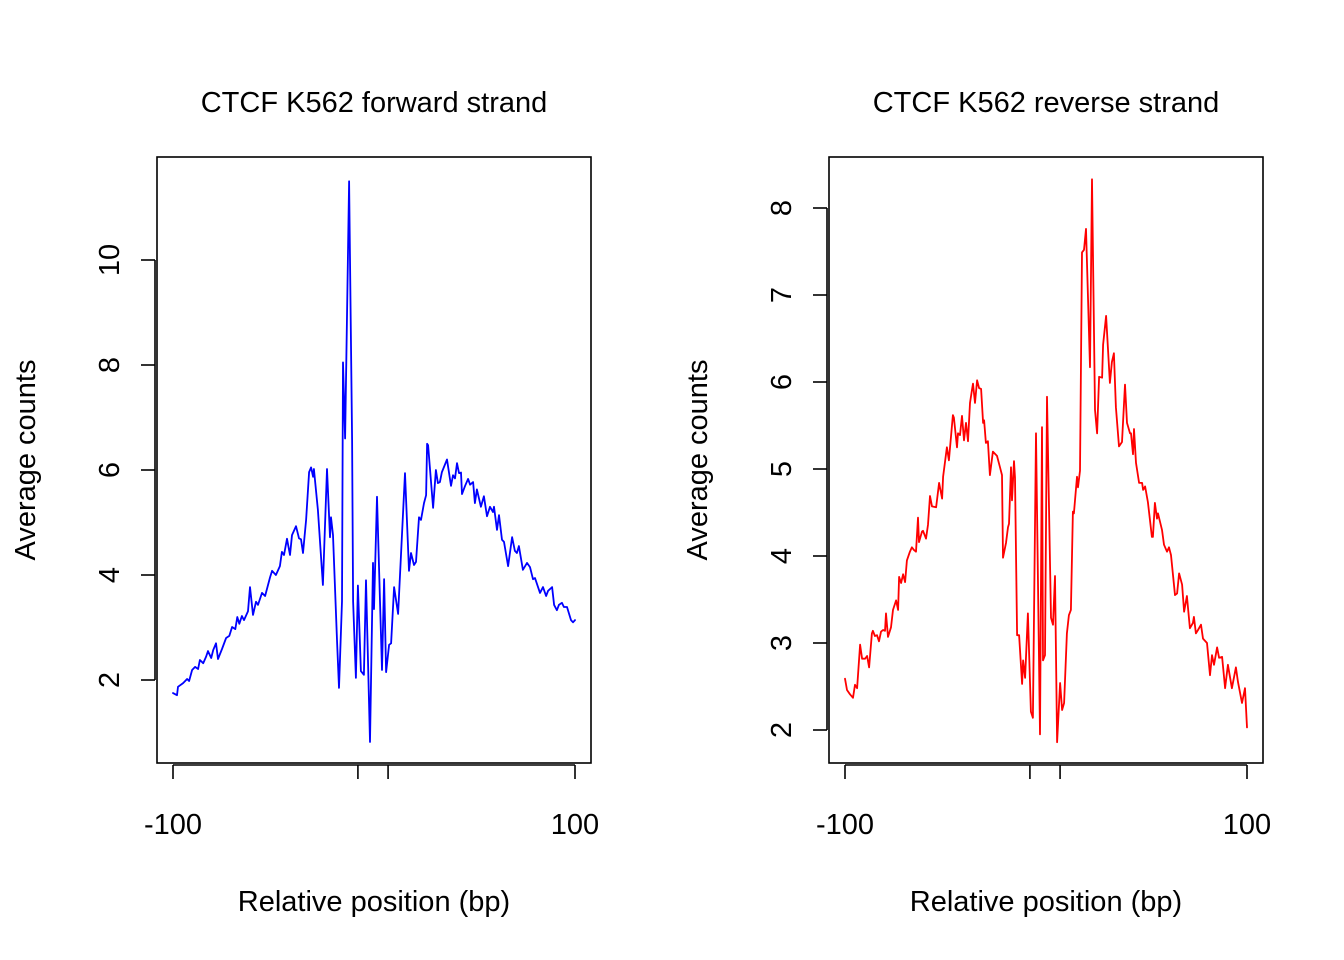  What do you see at coordinates (782, 643) in the screenshot?
I see `y-tick-label: 3` at bounding box center [782, 643].